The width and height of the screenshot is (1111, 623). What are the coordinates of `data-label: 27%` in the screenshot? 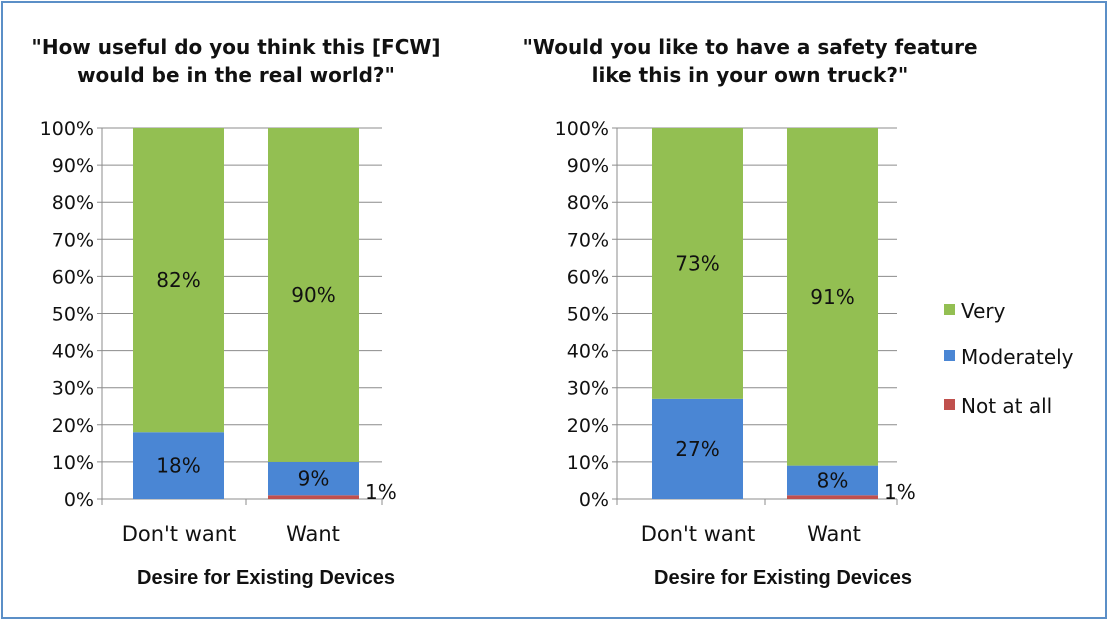 It's located at (697, 449).